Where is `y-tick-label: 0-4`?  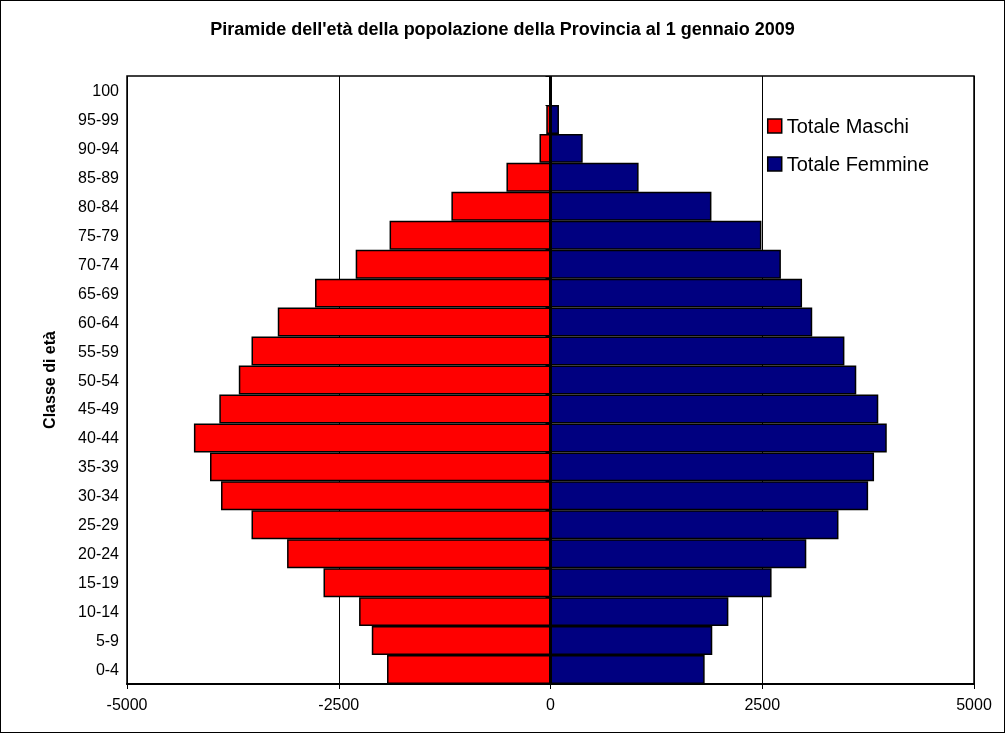
y-tick-label: 0-4 is located at coordinates (107, 670).